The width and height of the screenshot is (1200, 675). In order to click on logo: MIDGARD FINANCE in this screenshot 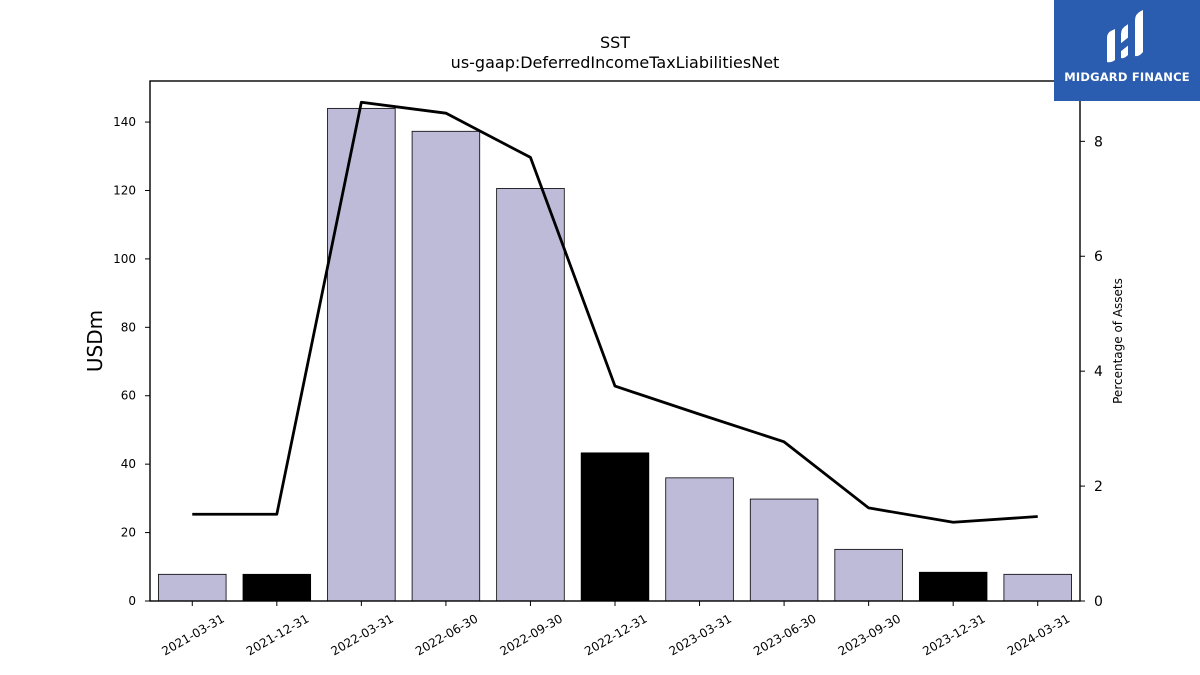, I will do `click(1127, 50)`.